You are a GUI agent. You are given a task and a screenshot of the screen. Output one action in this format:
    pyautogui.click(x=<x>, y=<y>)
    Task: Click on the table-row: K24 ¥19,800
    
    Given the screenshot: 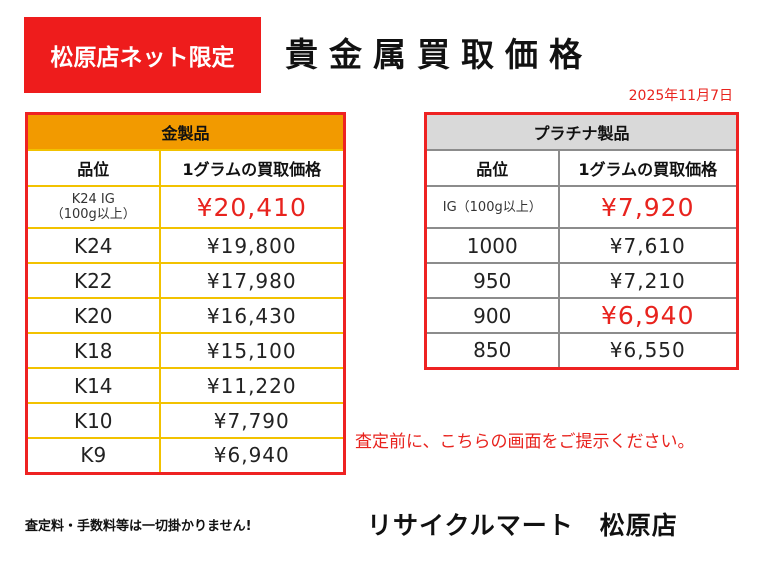 What is the action you would take?
    pyautogui.click(x=185, y=245)
    